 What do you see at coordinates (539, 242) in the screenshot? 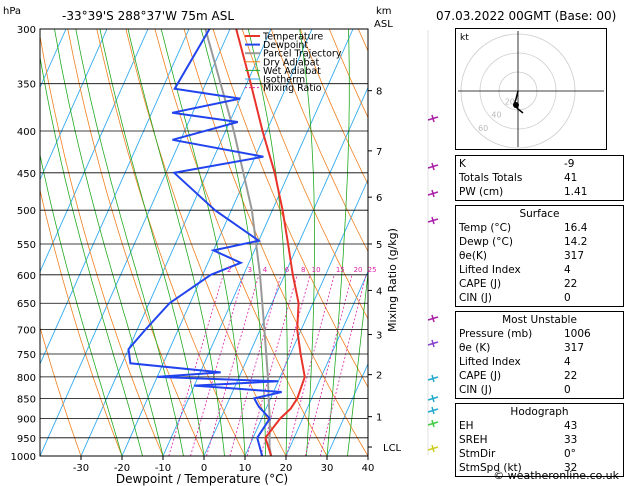
I see `surface-row: Dewp (°C) 14.2` at bounding box center [539, 242].